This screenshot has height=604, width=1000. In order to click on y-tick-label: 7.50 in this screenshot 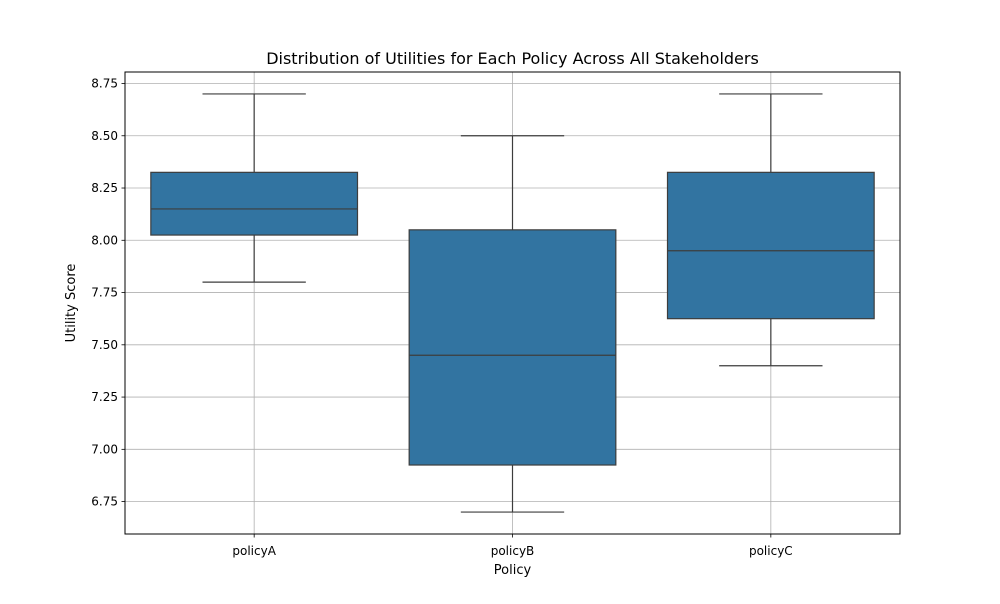, I will do `click(104, 345)`.